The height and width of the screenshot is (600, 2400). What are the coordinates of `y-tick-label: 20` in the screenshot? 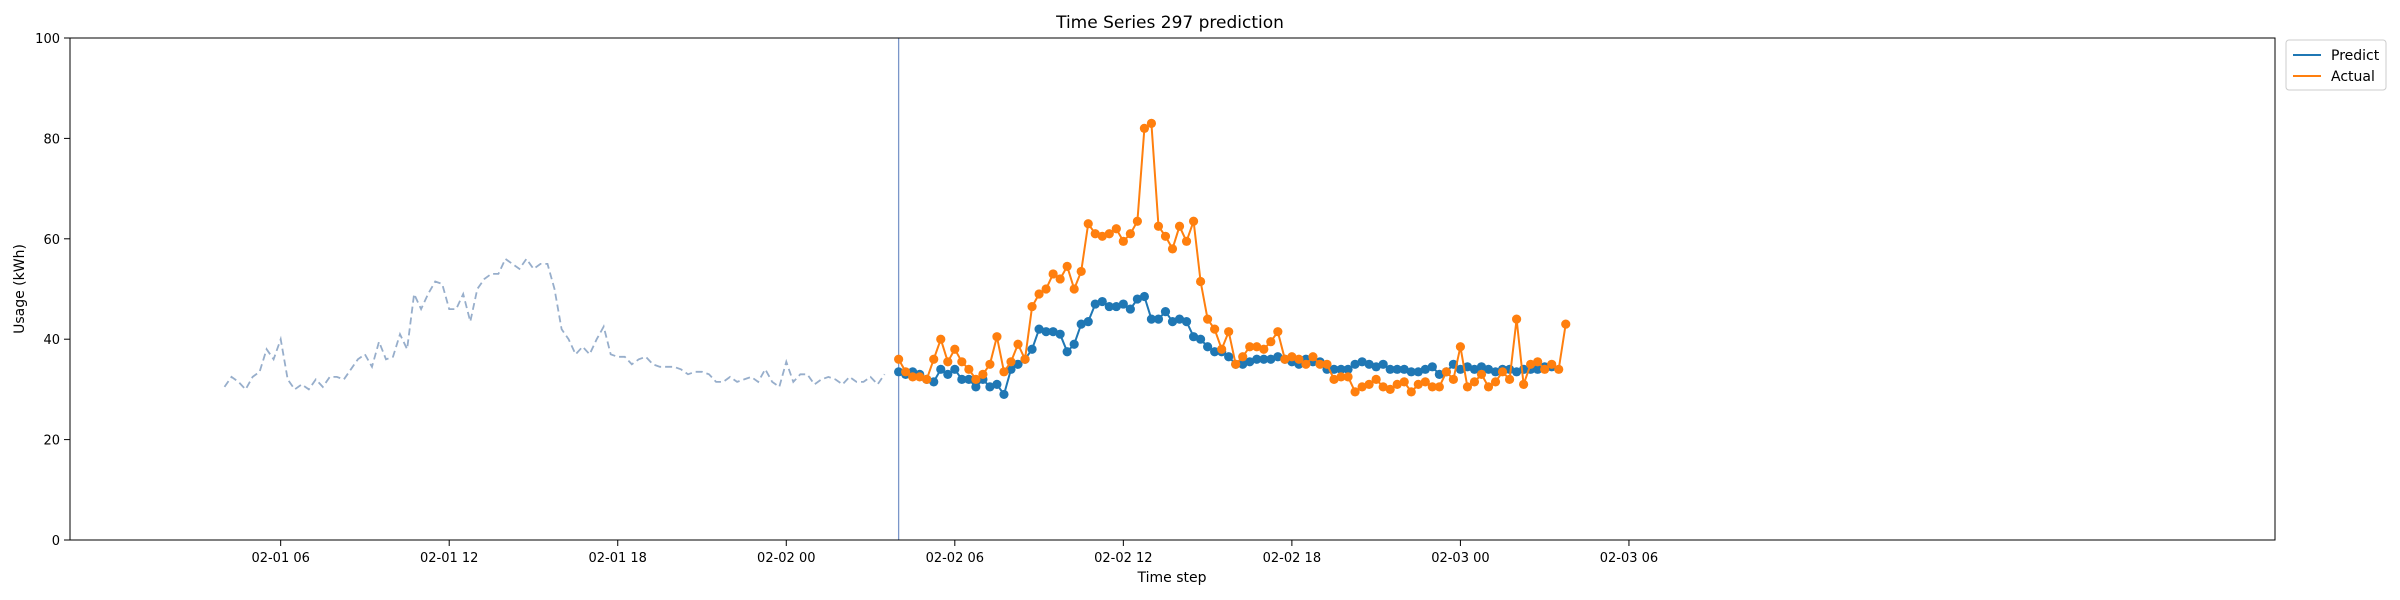 It's located at (51, 441).